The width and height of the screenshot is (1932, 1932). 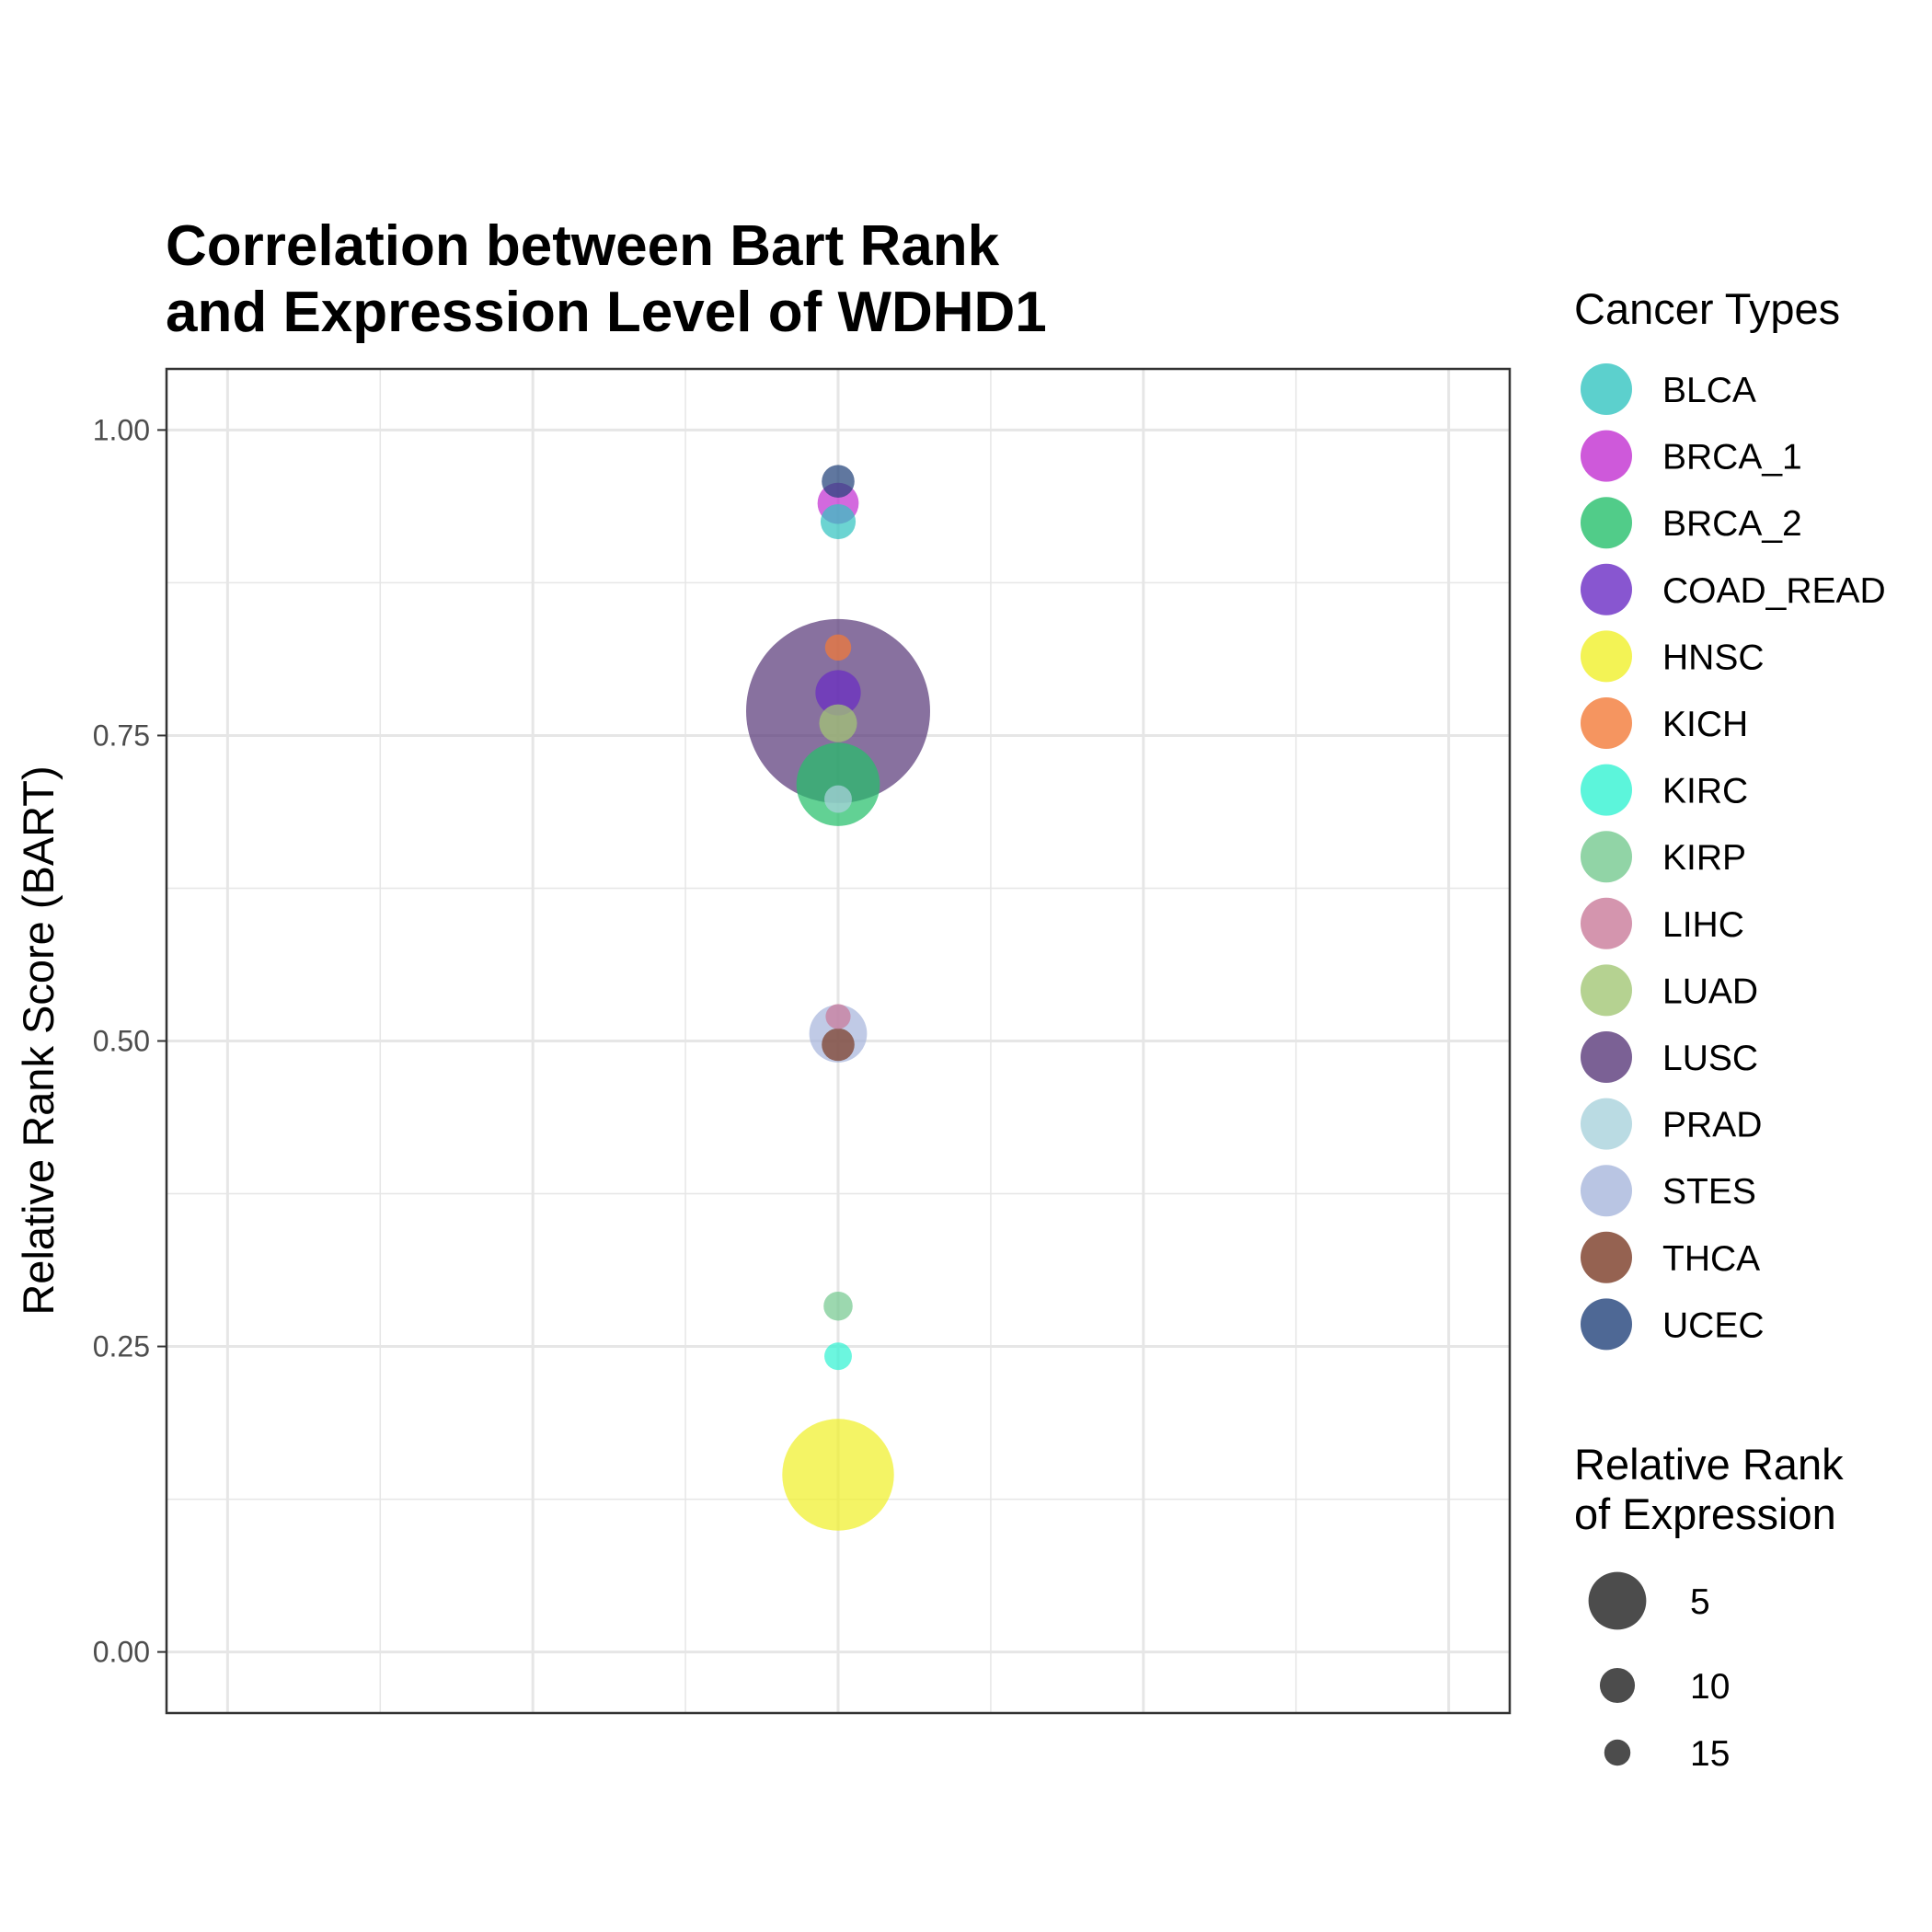 I want to click on point-coad-read, so click(x=838, y=693).